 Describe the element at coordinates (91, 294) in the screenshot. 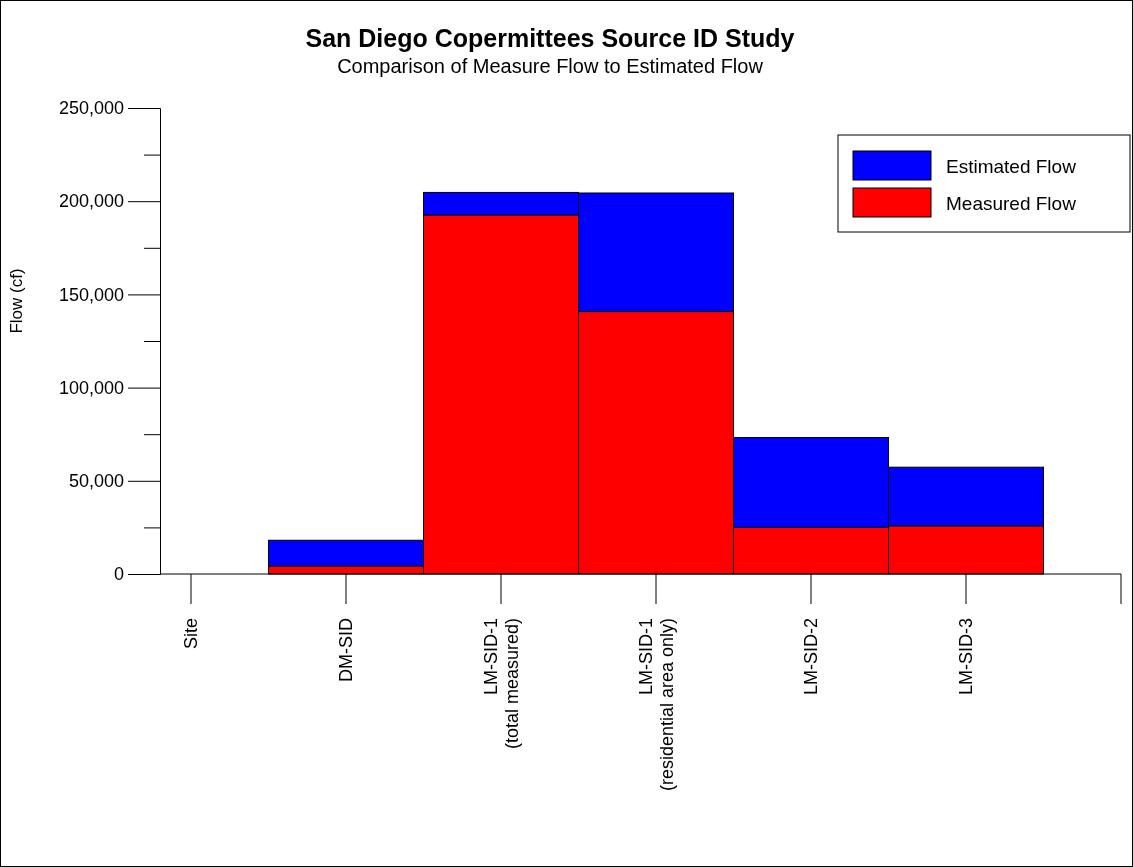

I see `y-tick-label: 150,000` at that location.